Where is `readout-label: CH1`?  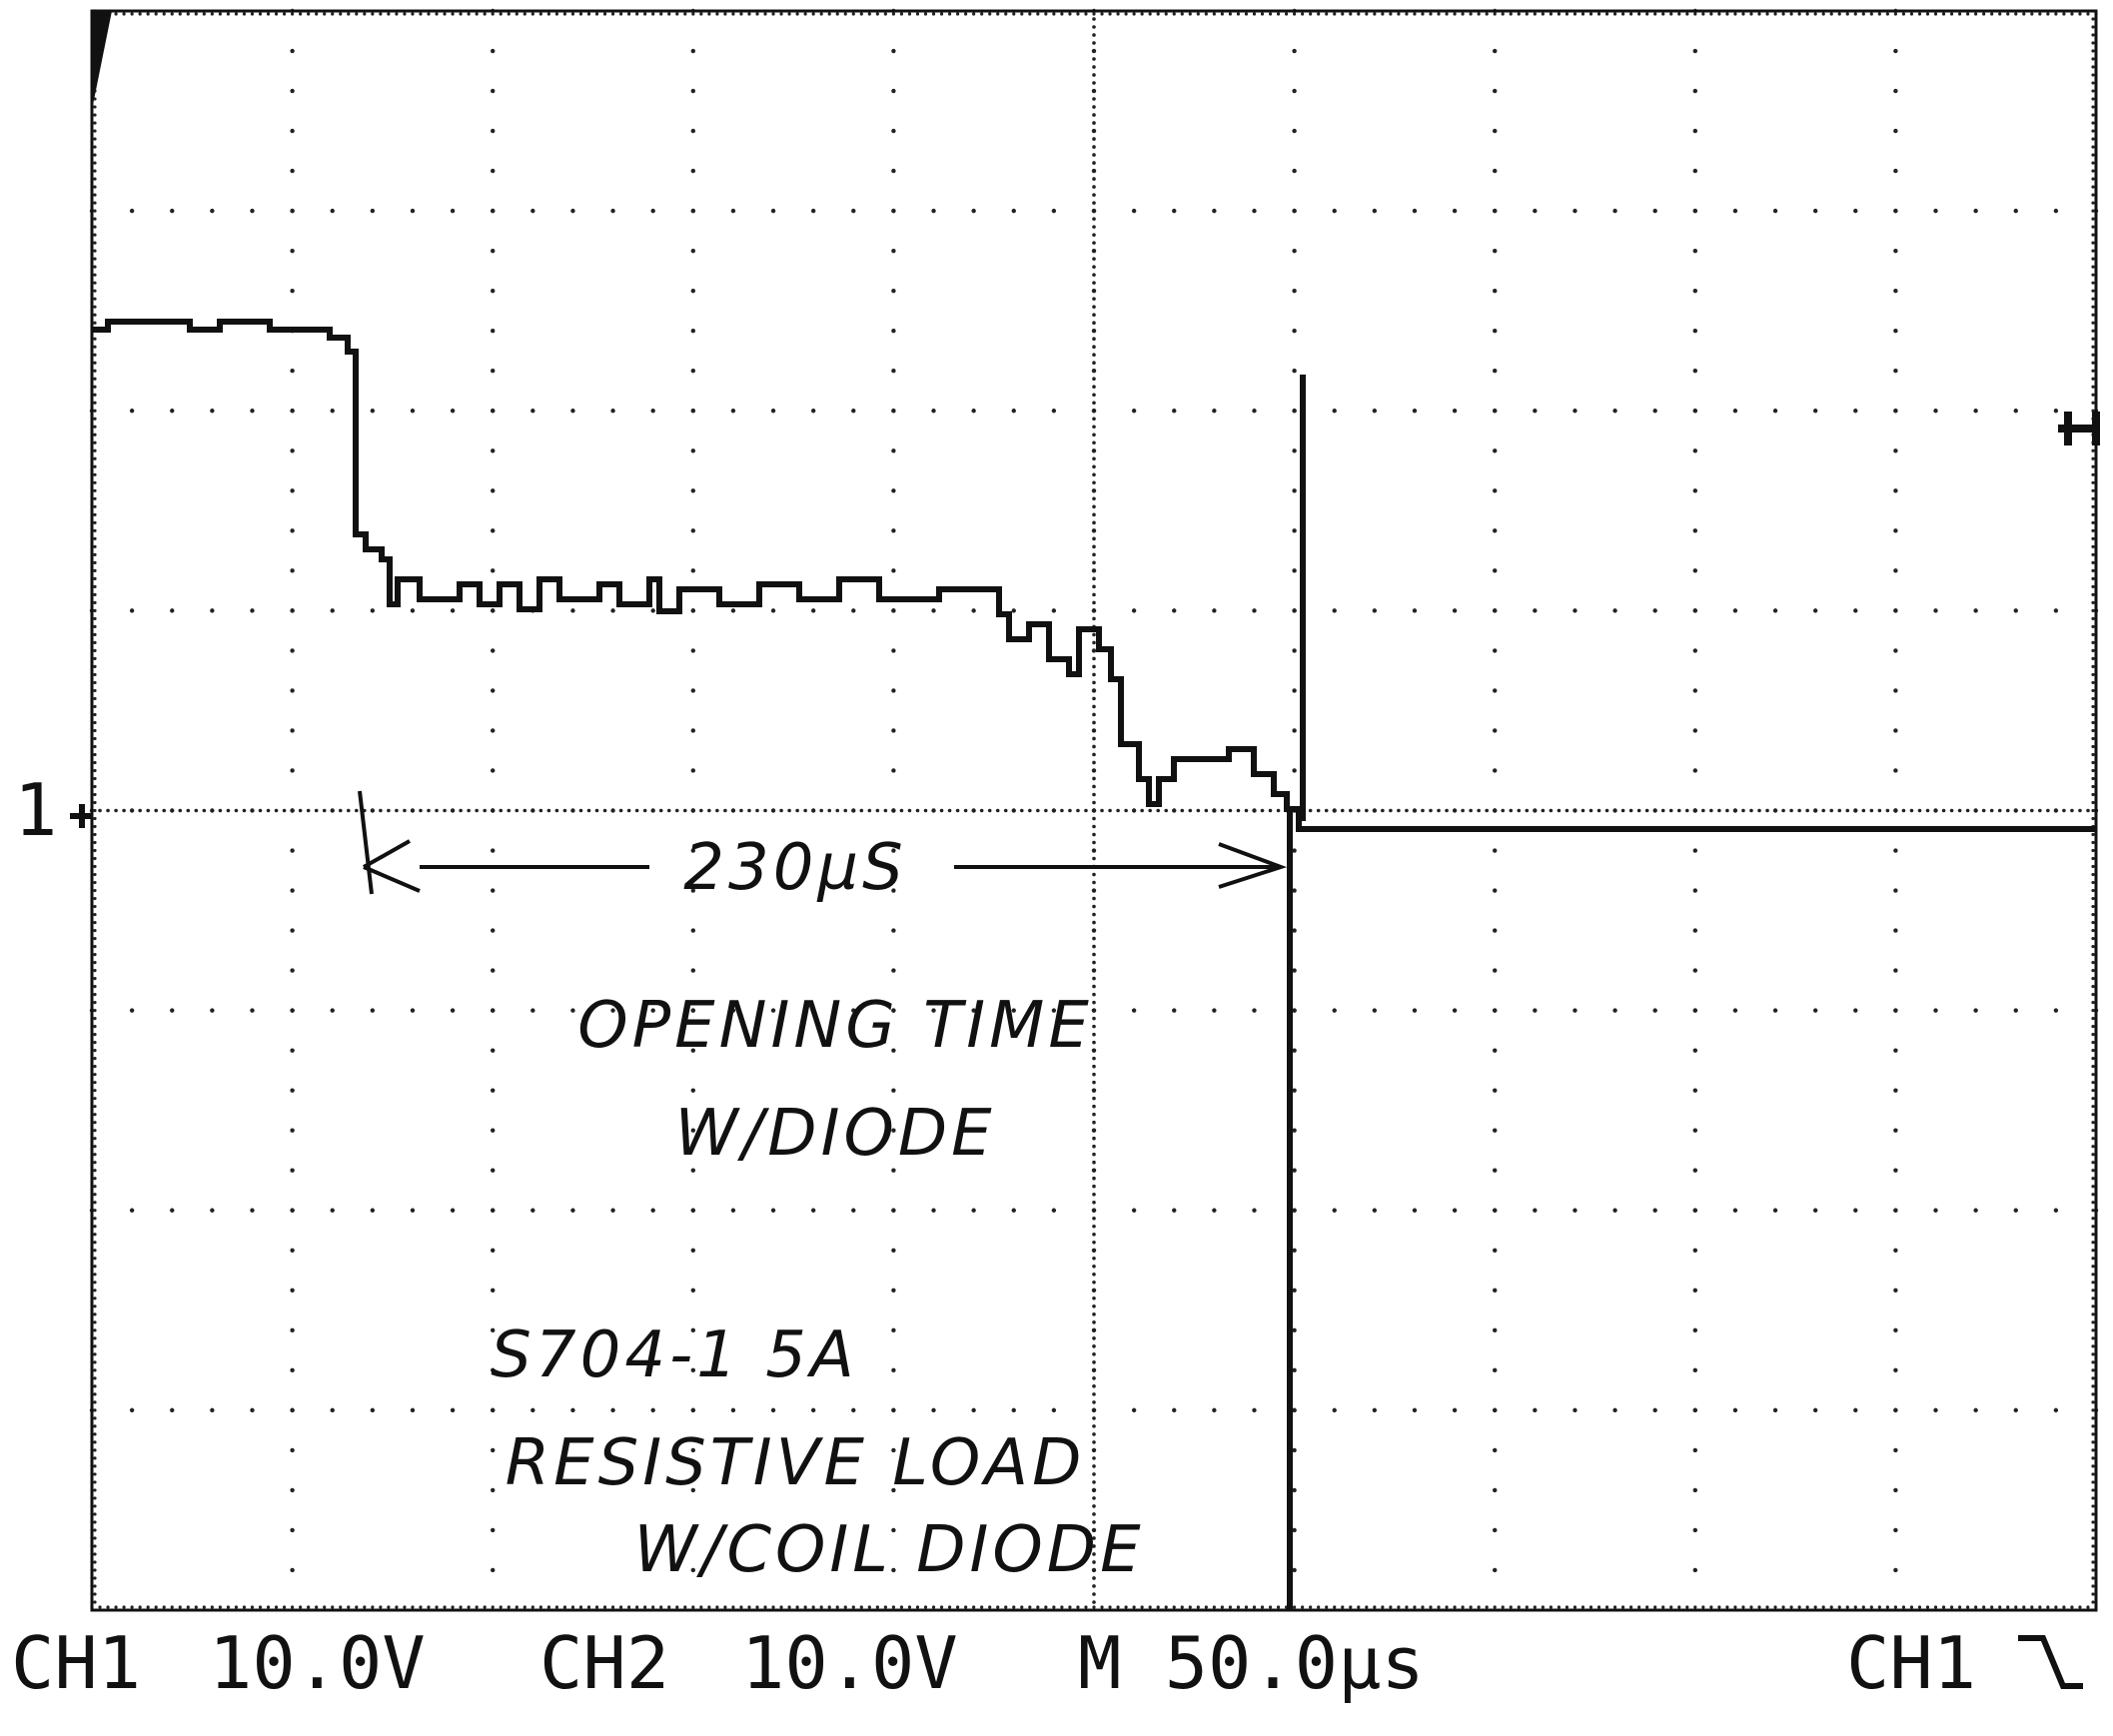 readout-label: CH1 is located at coordinates (76, 1663).